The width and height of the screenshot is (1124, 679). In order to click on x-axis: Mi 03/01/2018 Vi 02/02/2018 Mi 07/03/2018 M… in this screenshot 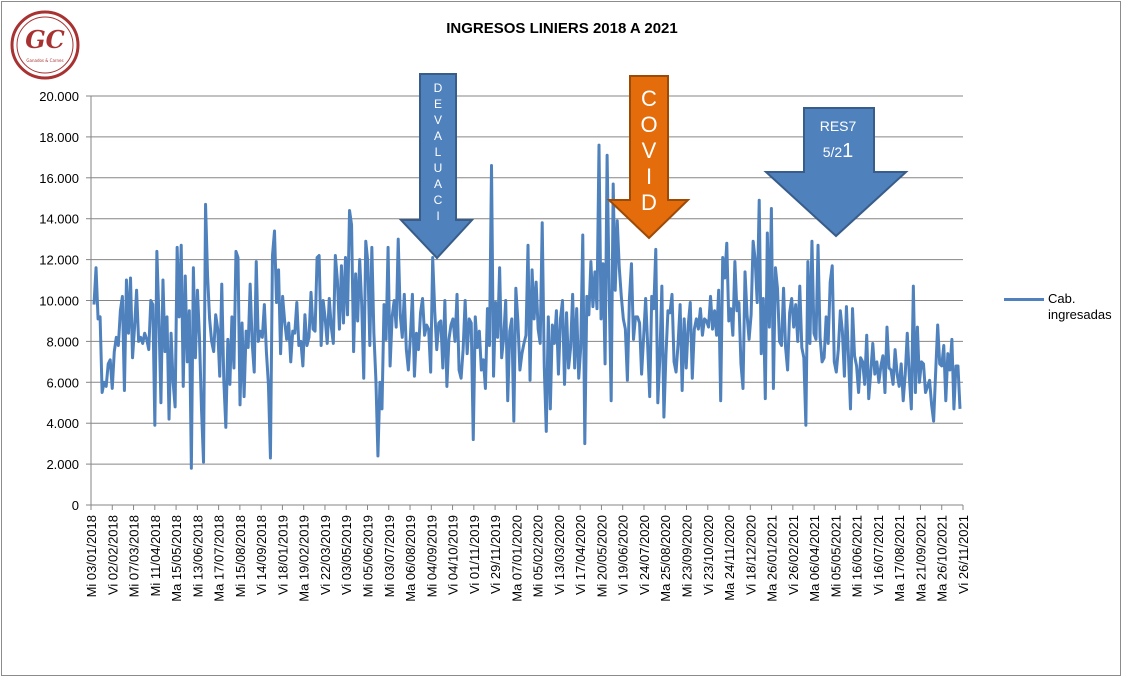, I will do `click(527, 553)`.